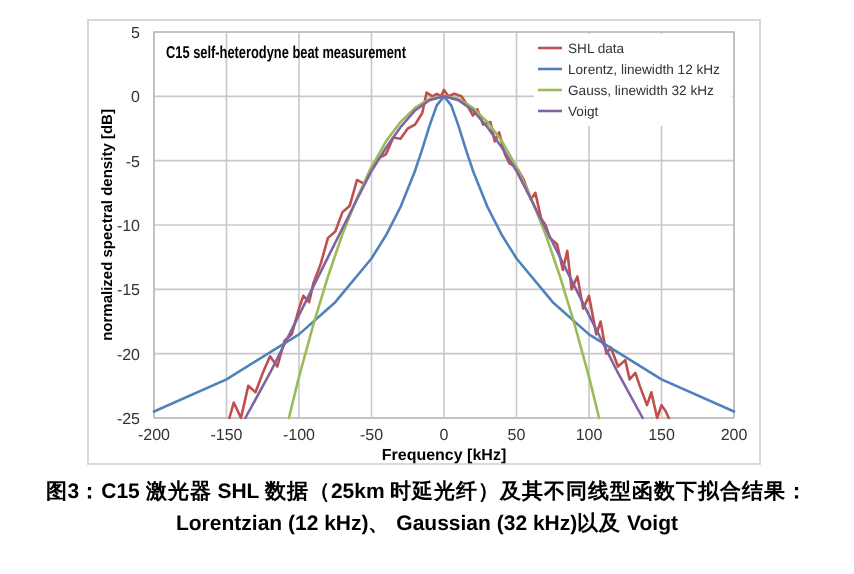  Describe the element at coordinates (734, 435) in the screenshot. I see `x-tick-label: 200` at that location.